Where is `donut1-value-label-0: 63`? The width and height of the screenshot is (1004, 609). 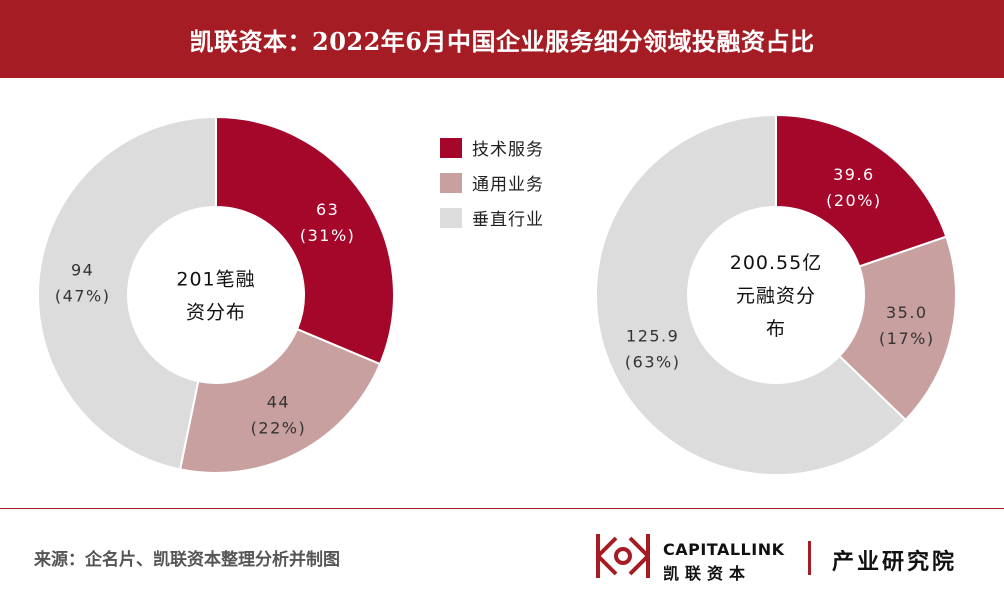
donut1-value-label-0: 63 is located at coordinates (327, 209).